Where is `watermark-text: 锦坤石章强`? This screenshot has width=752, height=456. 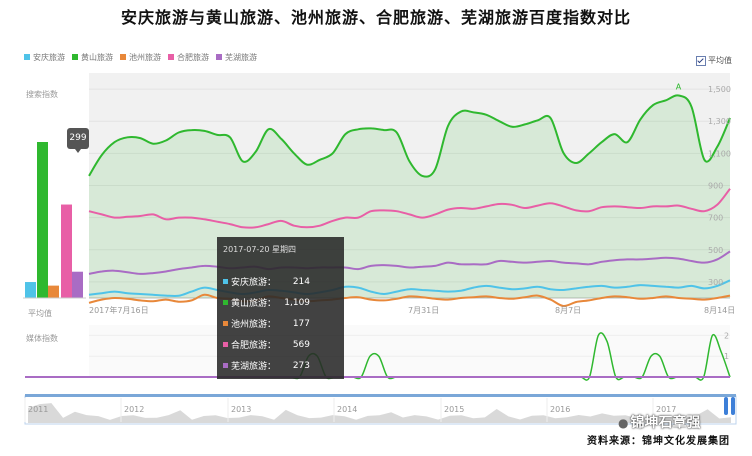
watermark-text: 锦坤石章强 is located at coordinates (665, 423).